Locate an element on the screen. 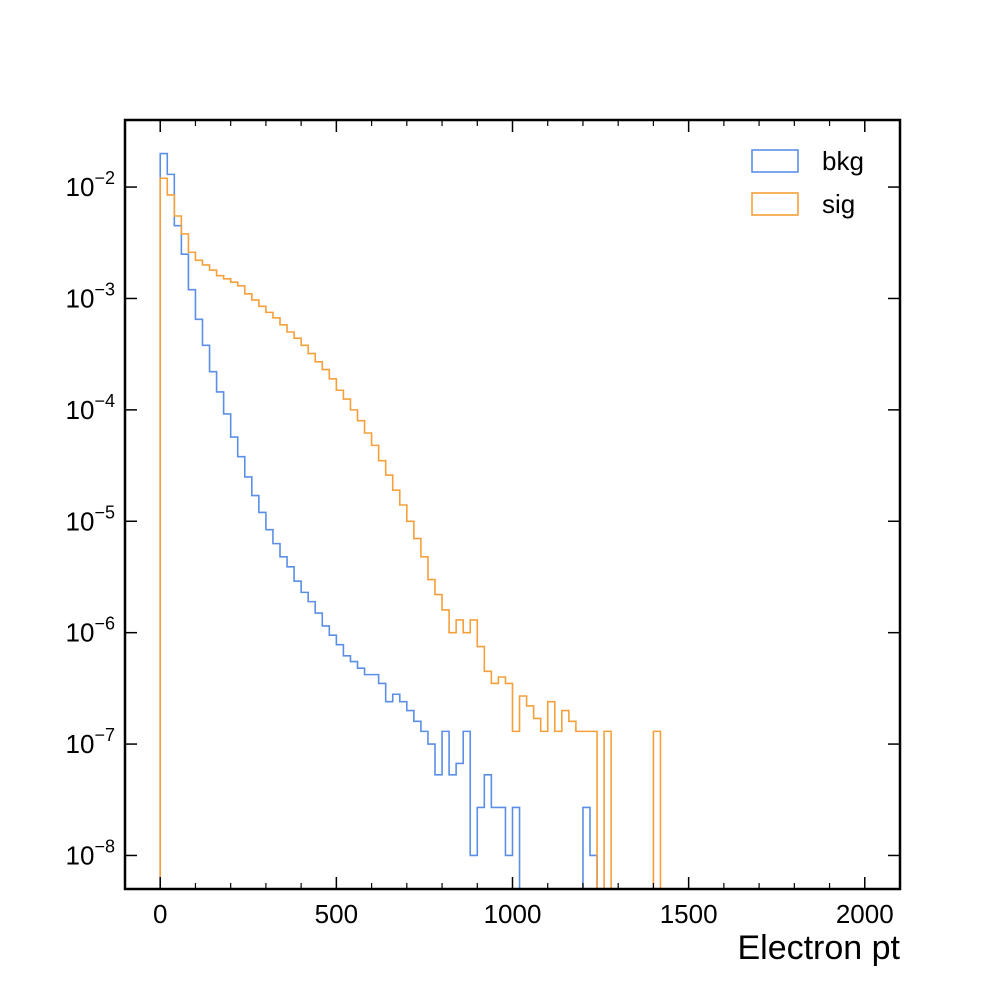  y-tick-label: 10⁻² is located at coordinates (90, 185).